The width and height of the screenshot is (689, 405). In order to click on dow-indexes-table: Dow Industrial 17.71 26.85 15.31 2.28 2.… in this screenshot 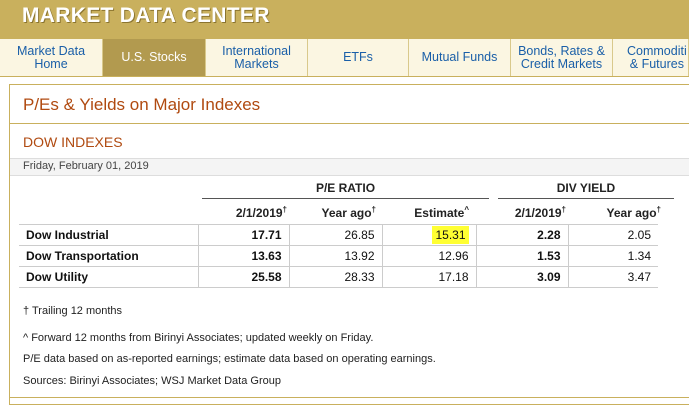, I will do `click(338, 256)`.